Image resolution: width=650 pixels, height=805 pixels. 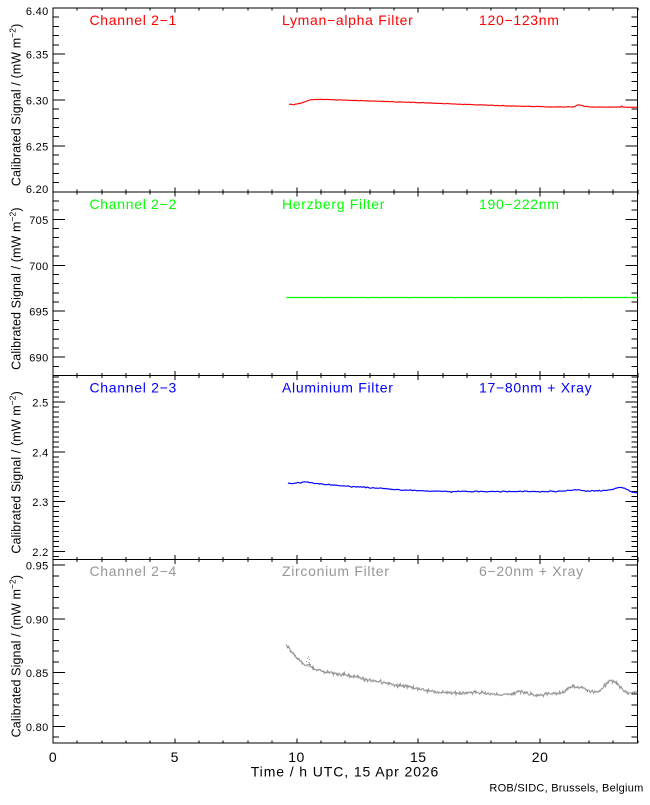 What do you see at coordinates (37, 190) in the screenshot?
I see `svg-text: 6.20` at bounding box center [37, 190].